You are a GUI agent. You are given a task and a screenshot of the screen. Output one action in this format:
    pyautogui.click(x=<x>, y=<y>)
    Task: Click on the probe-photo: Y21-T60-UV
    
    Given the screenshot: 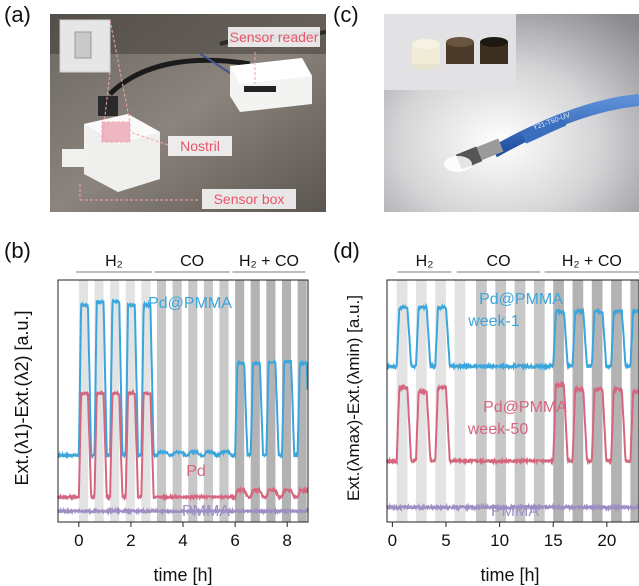 What is the action you would take?
    pyautogui.click(x=511, y=113)
    